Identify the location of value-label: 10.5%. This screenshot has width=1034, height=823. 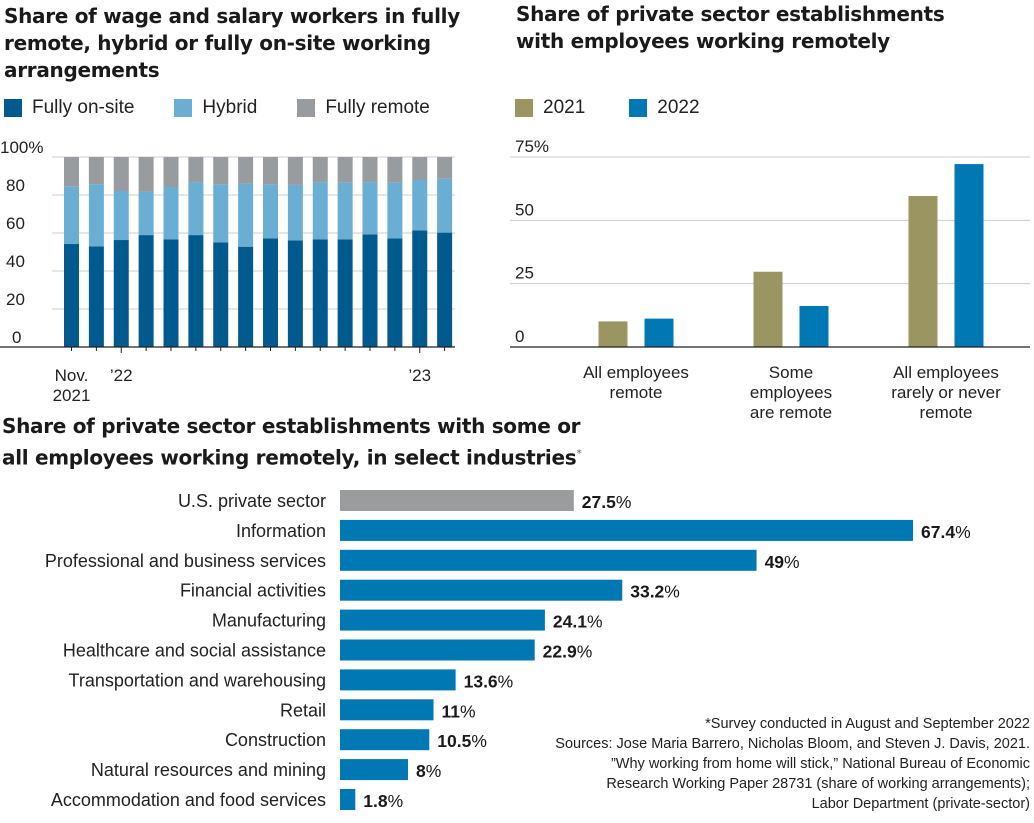
(462, 741).